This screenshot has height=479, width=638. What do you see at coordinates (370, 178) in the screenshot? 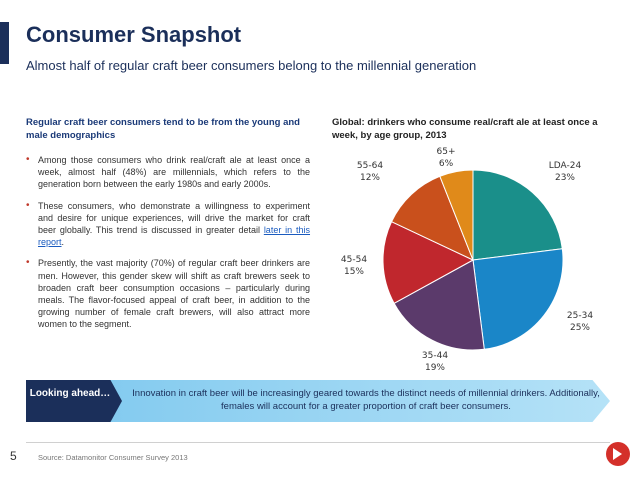
I see `pie-slice-value: 12%` at bounding box center [370, 178].